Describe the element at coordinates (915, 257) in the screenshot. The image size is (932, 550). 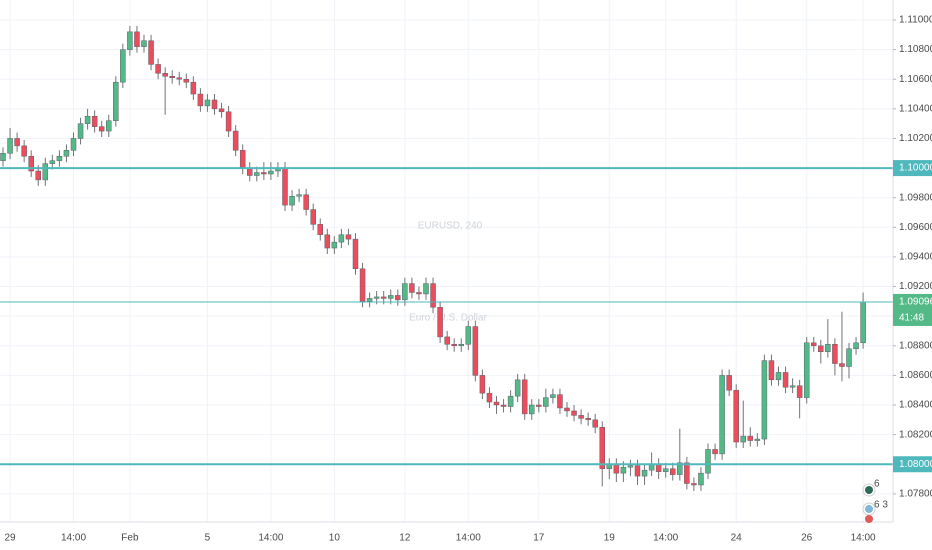
I see `y-tick-label: 1.09400` at that location.